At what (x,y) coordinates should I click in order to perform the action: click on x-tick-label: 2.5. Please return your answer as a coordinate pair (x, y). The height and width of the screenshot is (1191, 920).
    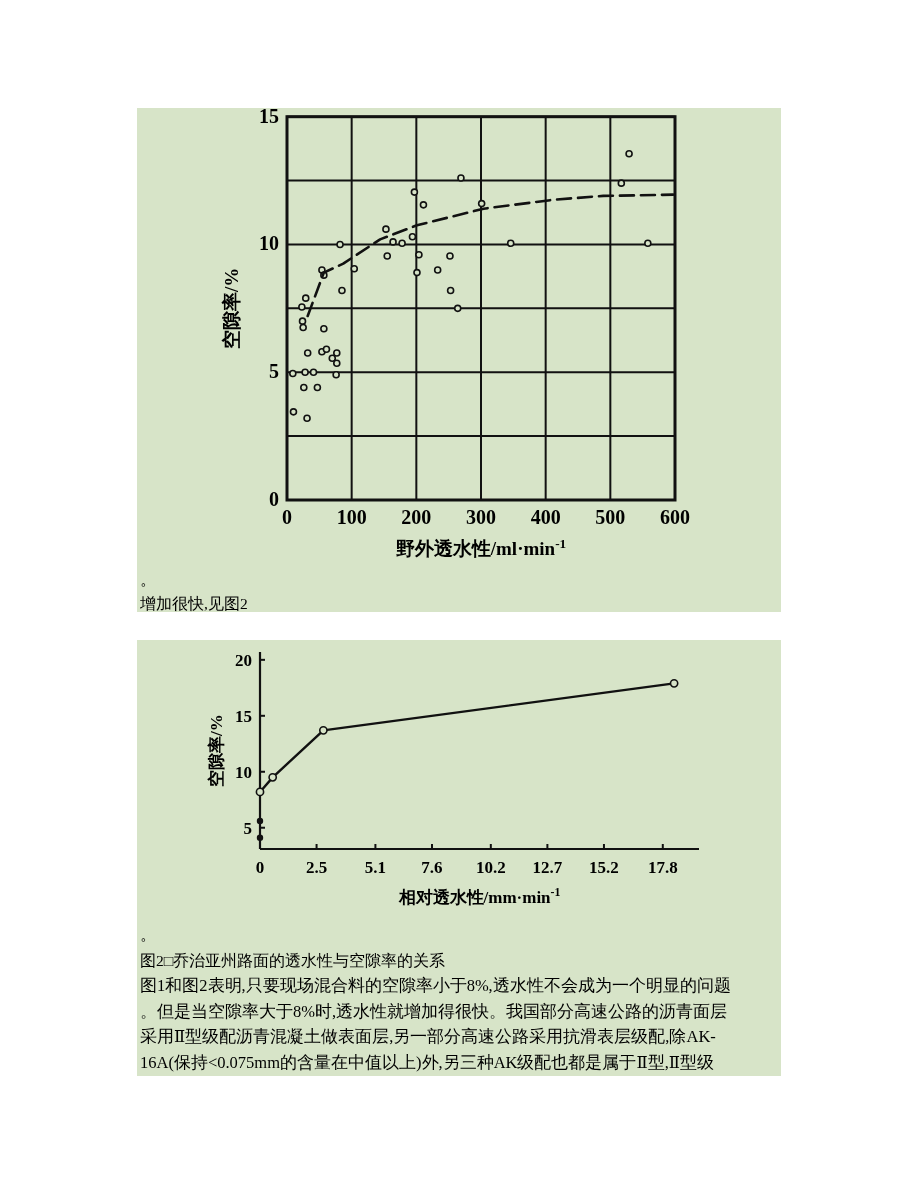
    Looking at the image, I should click on (316, 867).